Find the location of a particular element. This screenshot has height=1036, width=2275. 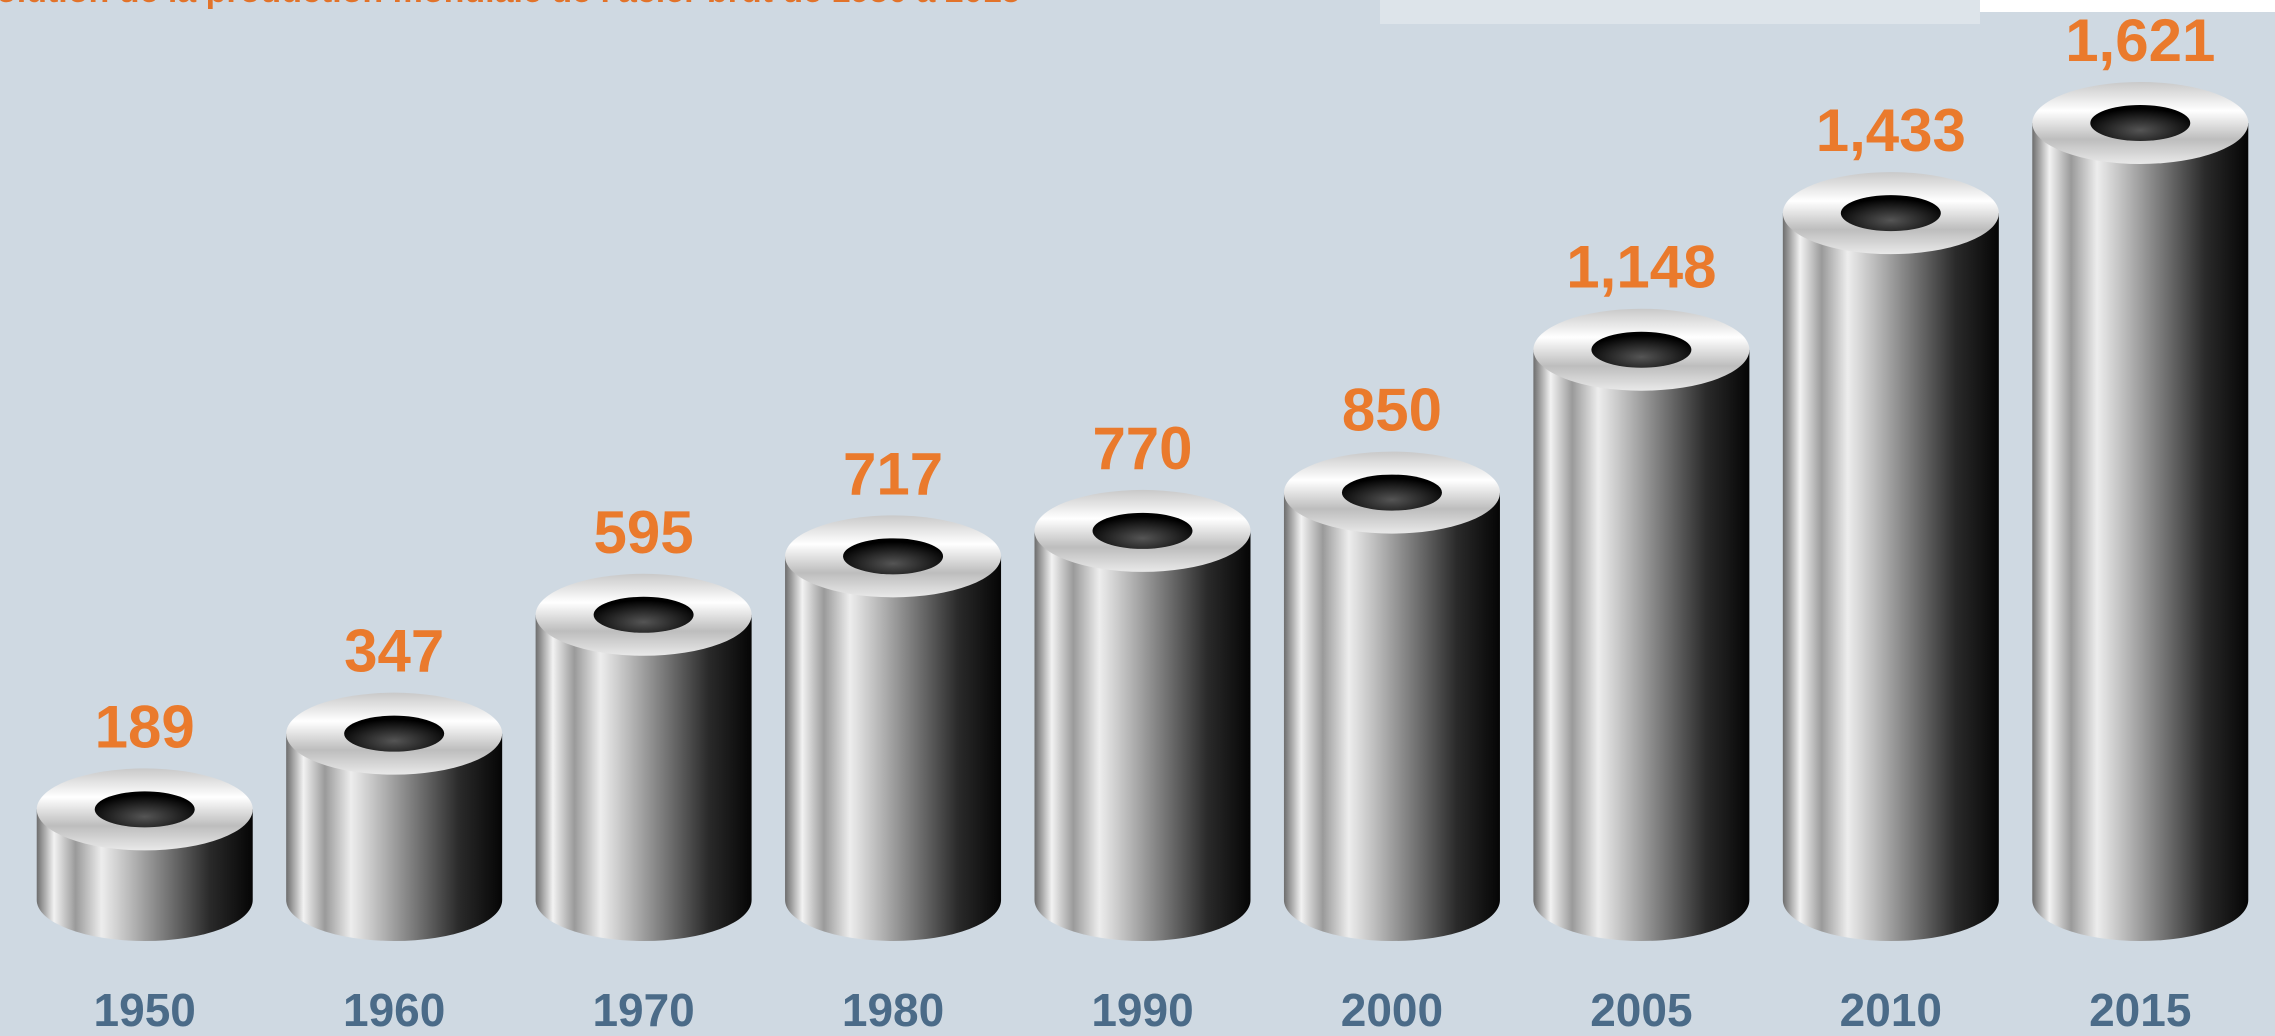

x-tick-label: 1950 is located at coordinates (145, 1010).